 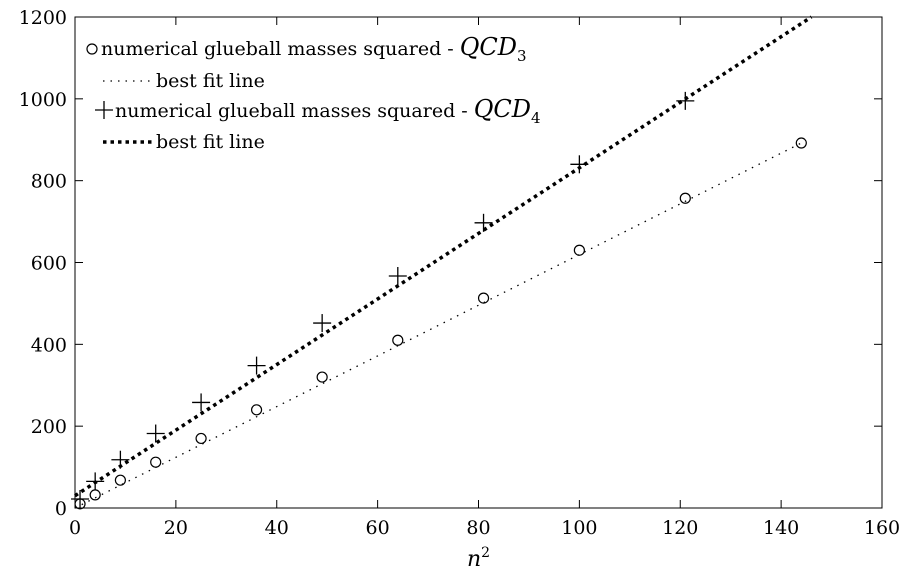 I want to click on x-tick-label: 120, so click(x=680, y=528).